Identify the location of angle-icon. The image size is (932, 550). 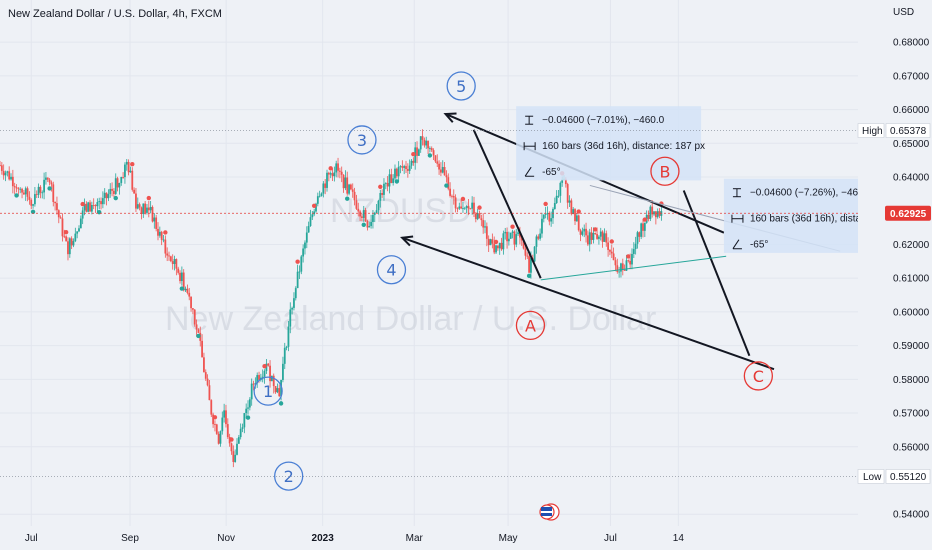
(737, 244).